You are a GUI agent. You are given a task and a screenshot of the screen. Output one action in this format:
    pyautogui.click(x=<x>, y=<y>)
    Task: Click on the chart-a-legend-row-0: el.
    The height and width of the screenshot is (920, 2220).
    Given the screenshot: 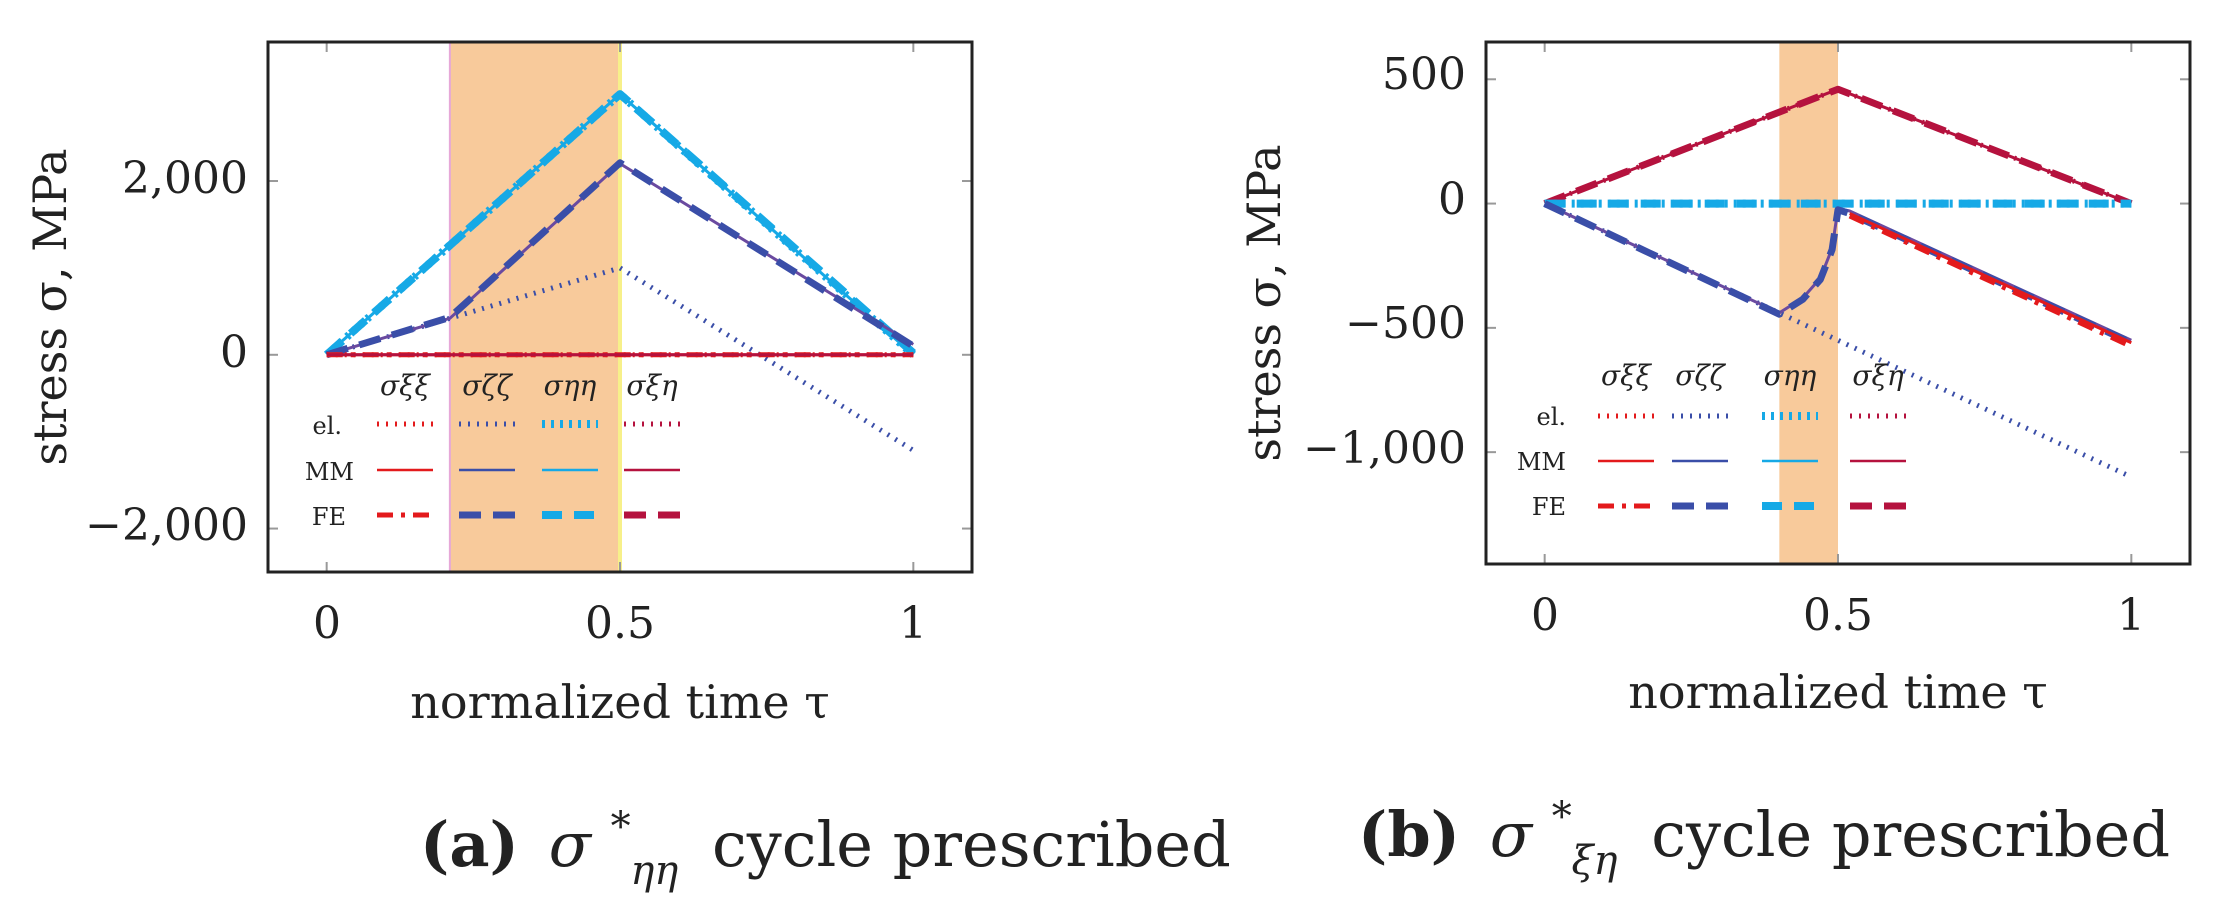 What is the action you would take?
    pyautogui.click(x=327, y=426)
    